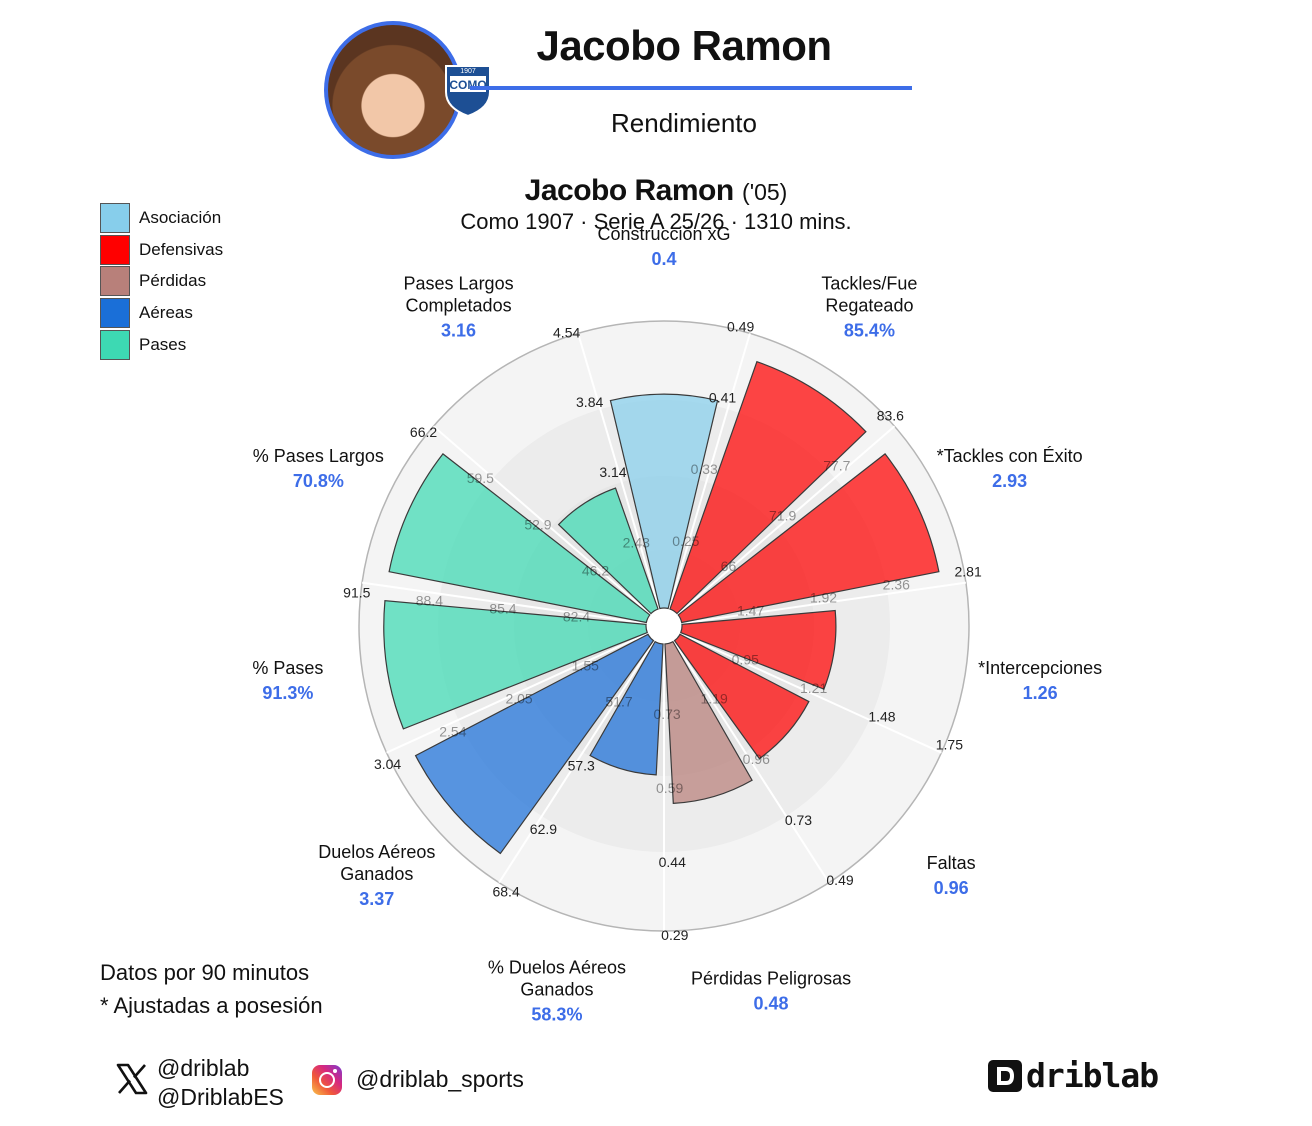  Describe the element at coordinates (220, 1097) in the screenshot. I see `x-handle-driblab-es: @DriblabES` at that location.